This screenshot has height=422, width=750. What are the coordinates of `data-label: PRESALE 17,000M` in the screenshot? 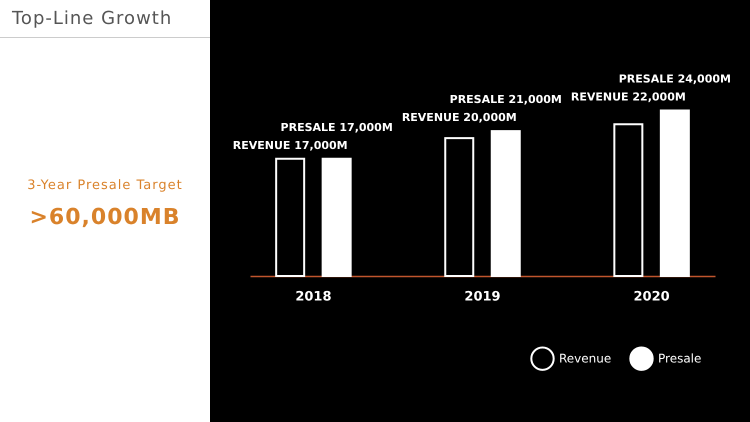 It's located at (336, 127).